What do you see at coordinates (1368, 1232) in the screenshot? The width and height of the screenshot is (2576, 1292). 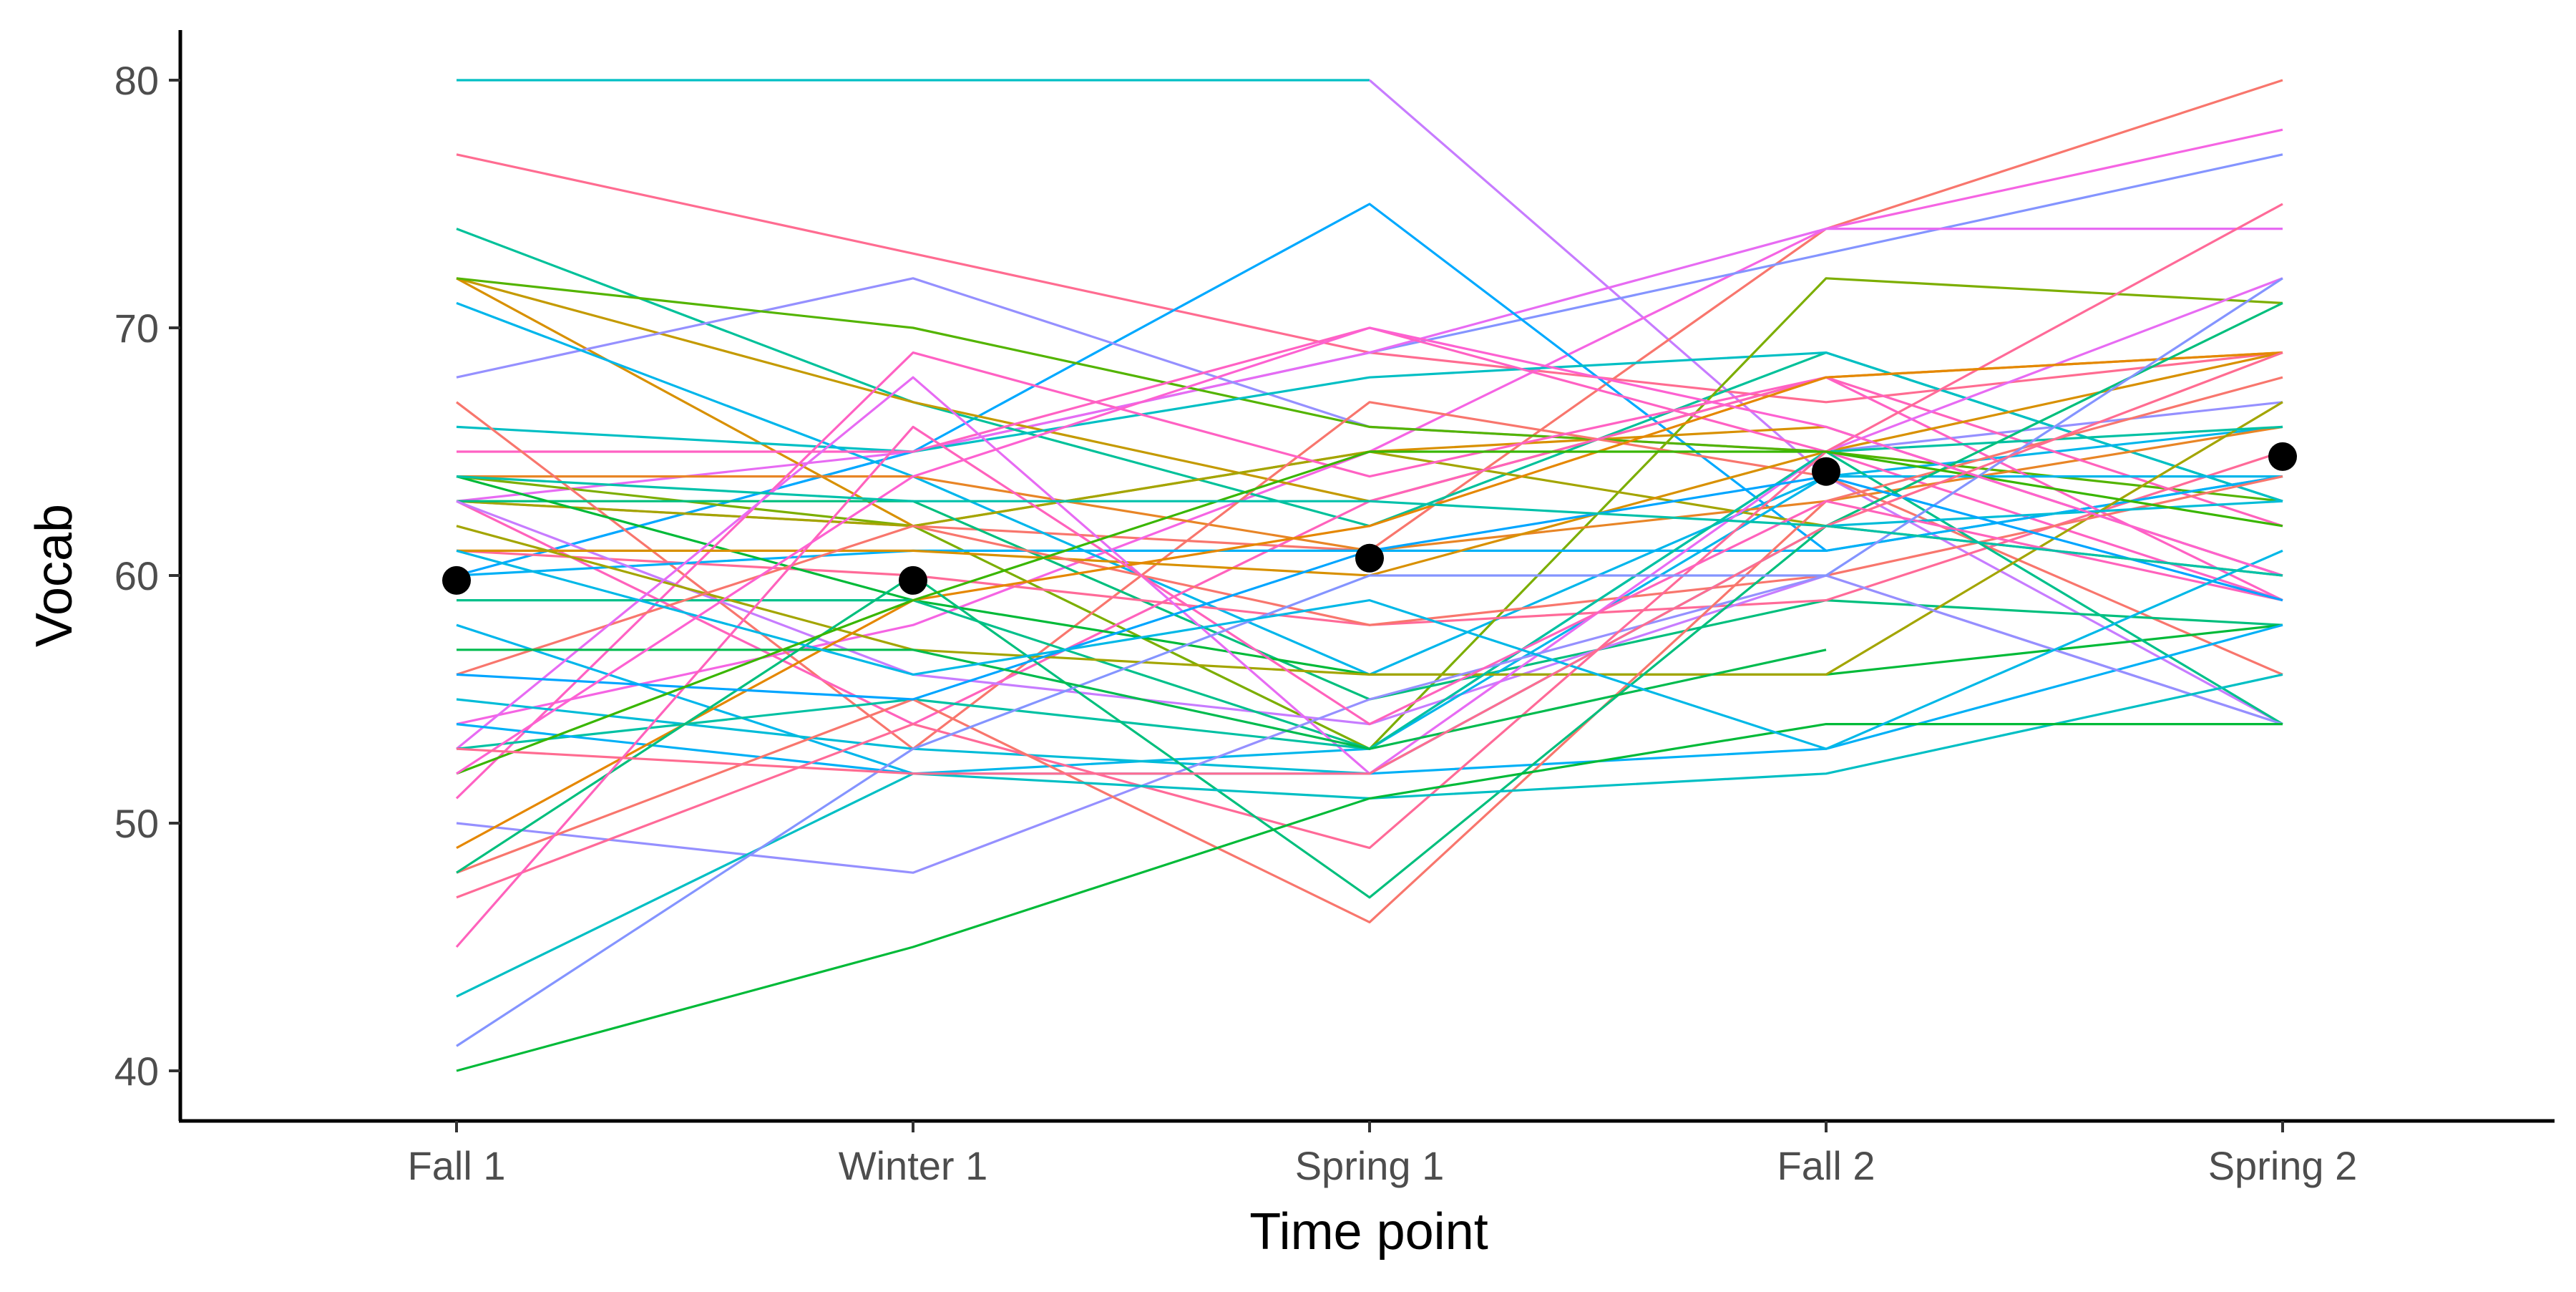 I see `x-axis-title: Time point` at bounding box center [1368, 1232].